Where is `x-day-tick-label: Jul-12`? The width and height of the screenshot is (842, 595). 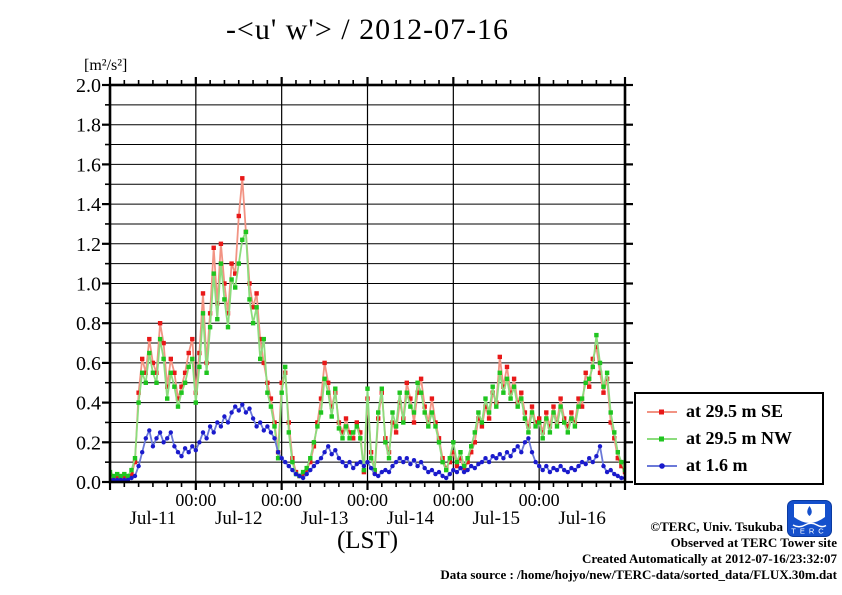
x-day-tick-label: Jul-12 is located at coordinates (239, 518).